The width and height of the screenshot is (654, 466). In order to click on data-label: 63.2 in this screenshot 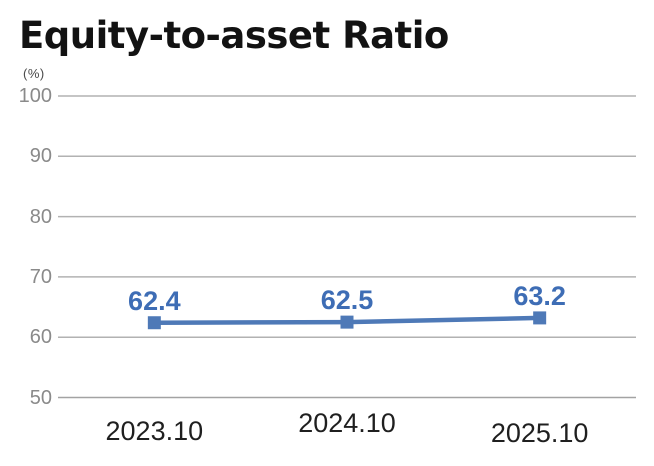, I will do `click(539, 295)`.